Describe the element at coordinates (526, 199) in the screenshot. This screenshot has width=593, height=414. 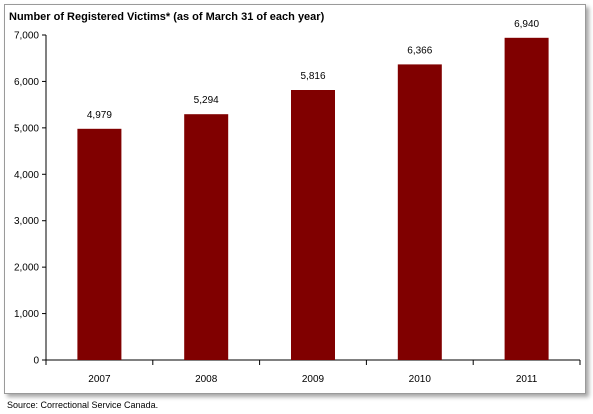
I see `bar-2011` at that location.